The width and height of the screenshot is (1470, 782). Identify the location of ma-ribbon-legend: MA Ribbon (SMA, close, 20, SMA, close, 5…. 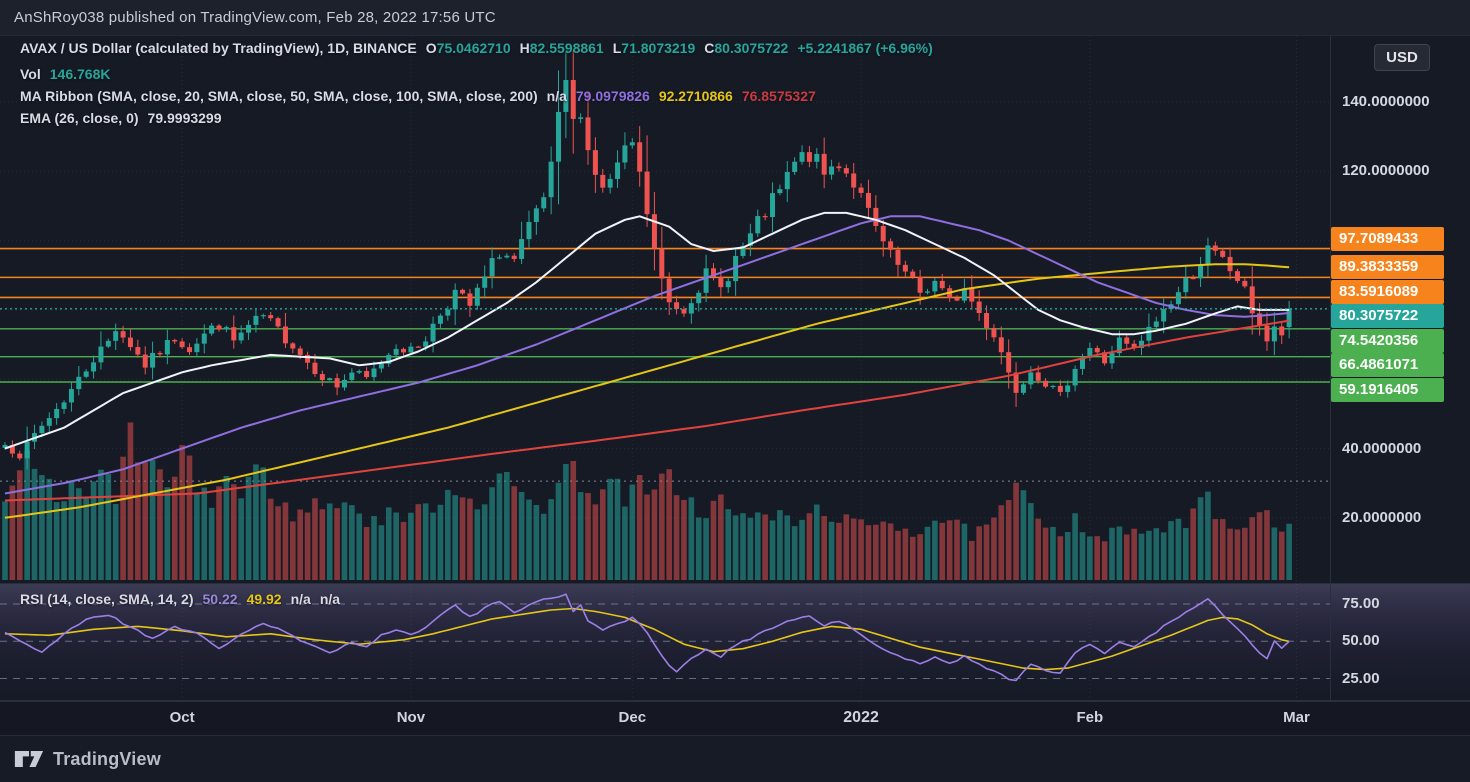
(418, 96).